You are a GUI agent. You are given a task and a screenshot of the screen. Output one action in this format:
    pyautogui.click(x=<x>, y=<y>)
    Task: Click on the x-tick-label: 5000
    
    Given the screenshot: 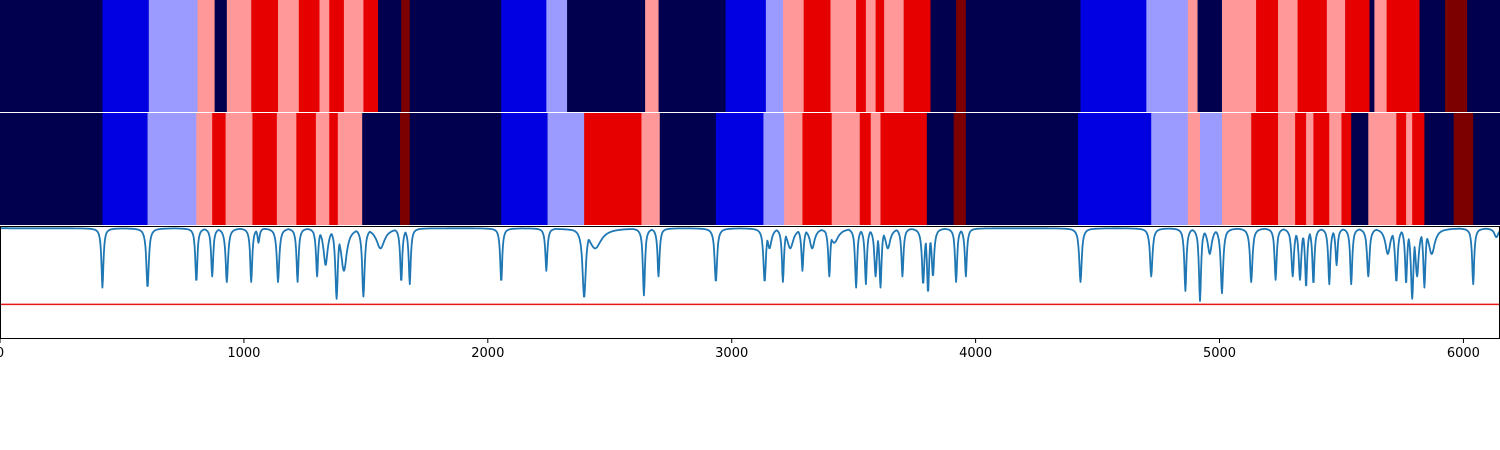 What is the action you would take?
    pyautogui.click(x=1219, y=353)
    